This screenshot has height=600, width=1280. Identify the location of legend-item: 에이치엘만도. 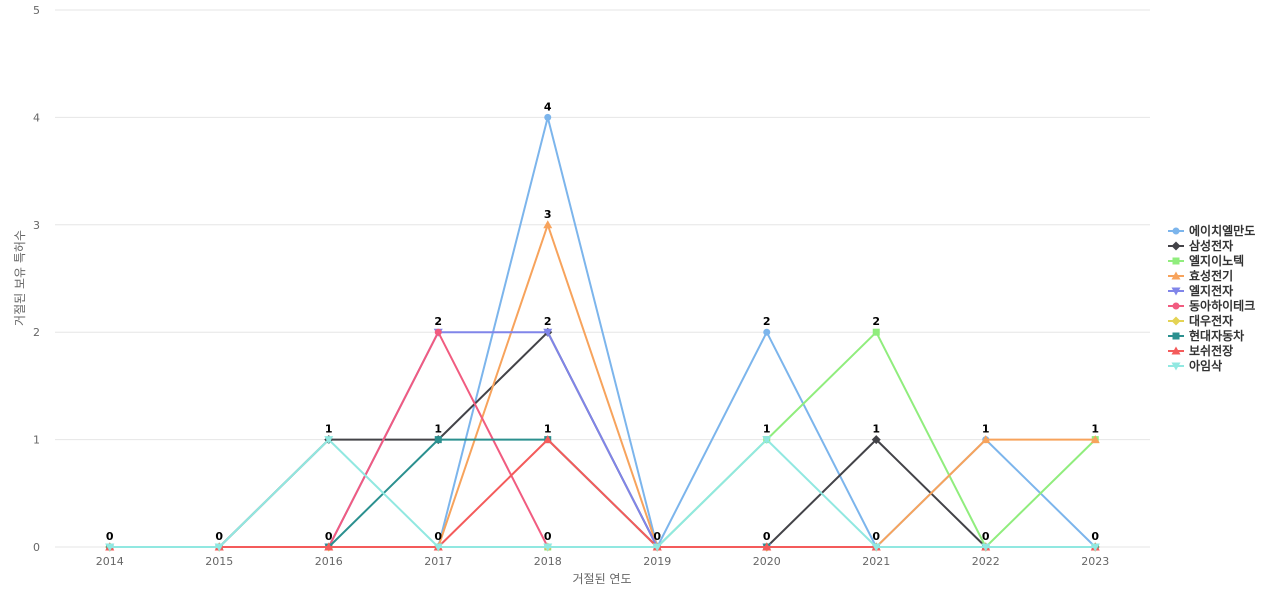
(1211, 230).